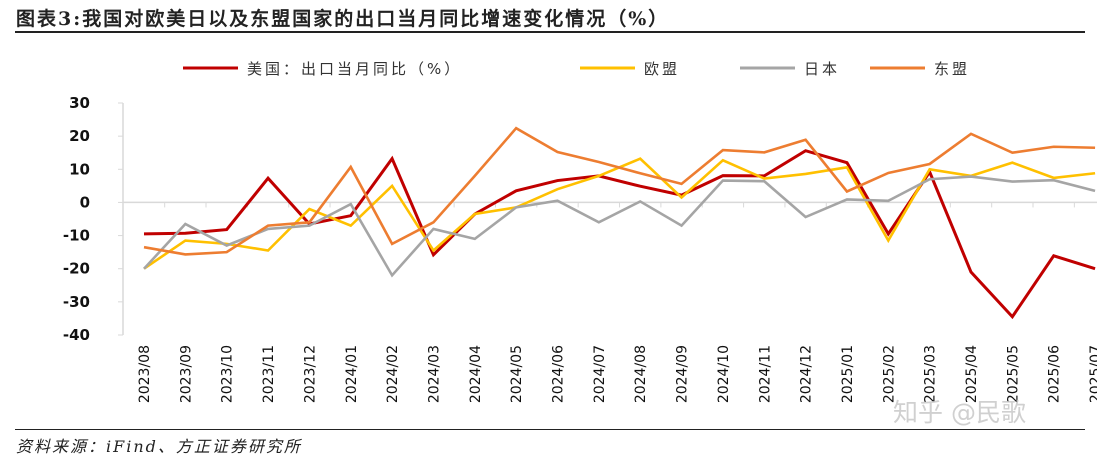  What do you see at coordinates (550, 32) in the screenshot?
I see `title-rule` at bounding box center [550, 32].